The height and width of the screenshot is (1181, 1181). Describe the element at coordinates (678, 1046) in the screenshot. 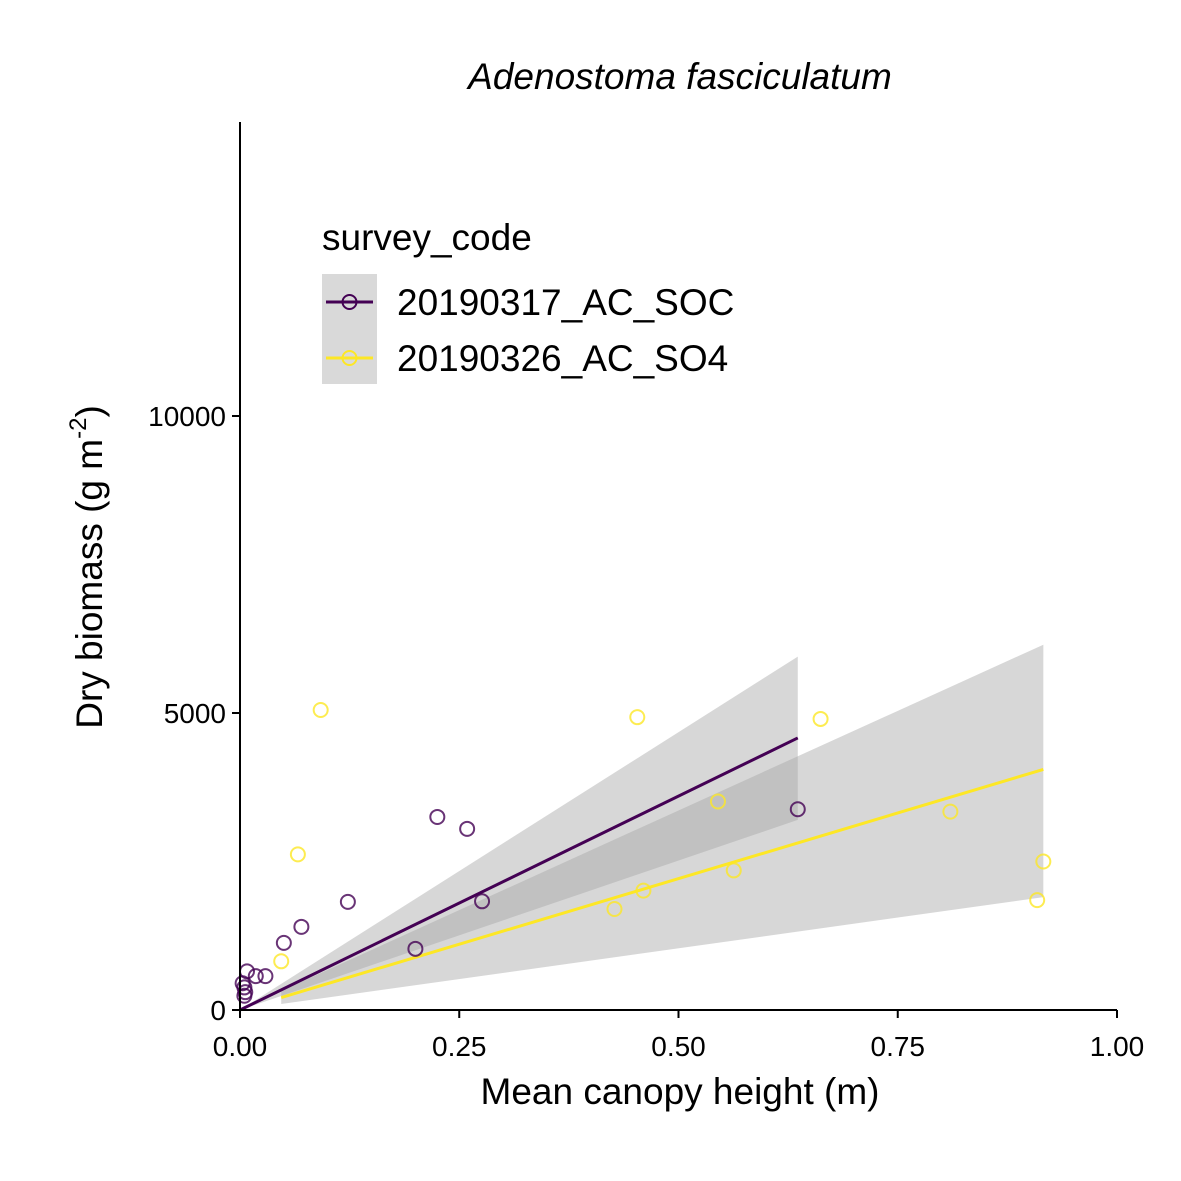

I see `x-tick-label: 0.50` at that location.